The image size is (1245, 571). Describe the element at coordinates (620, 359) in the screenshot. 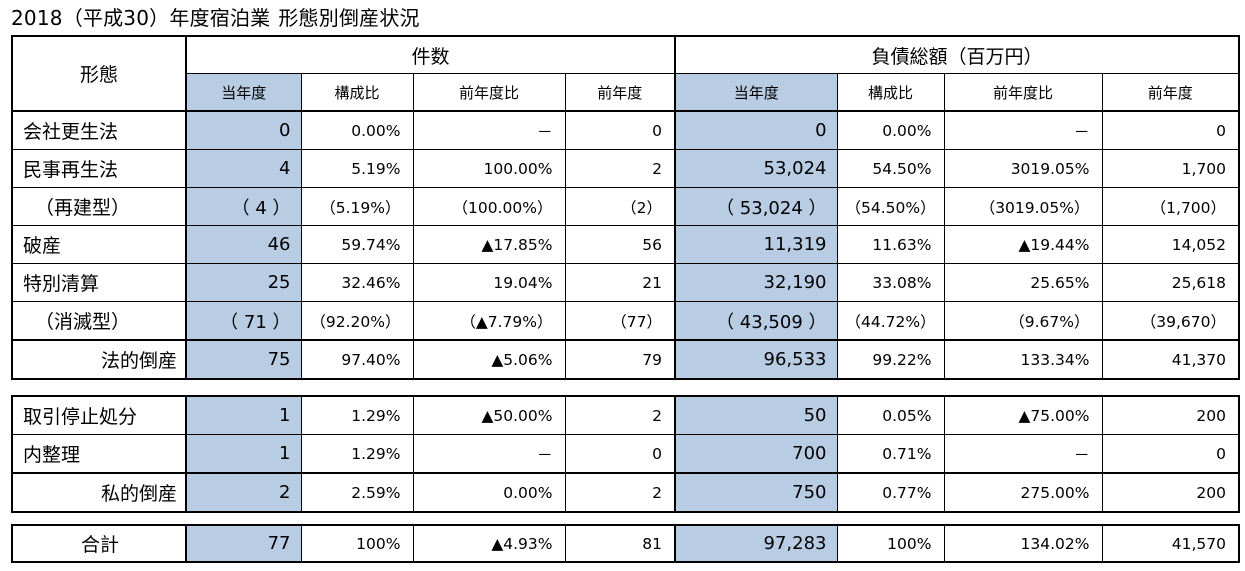

I see `cell: 79` at that location.